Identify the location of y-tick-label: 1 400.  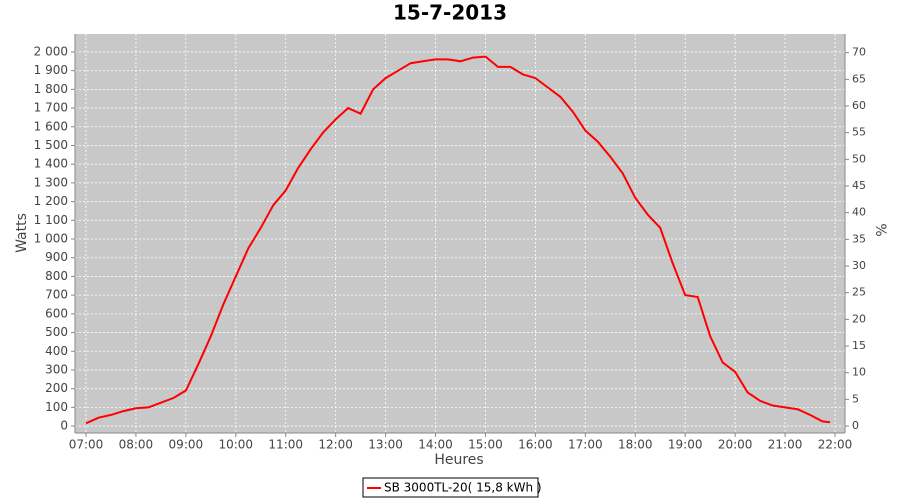
(51, 164).